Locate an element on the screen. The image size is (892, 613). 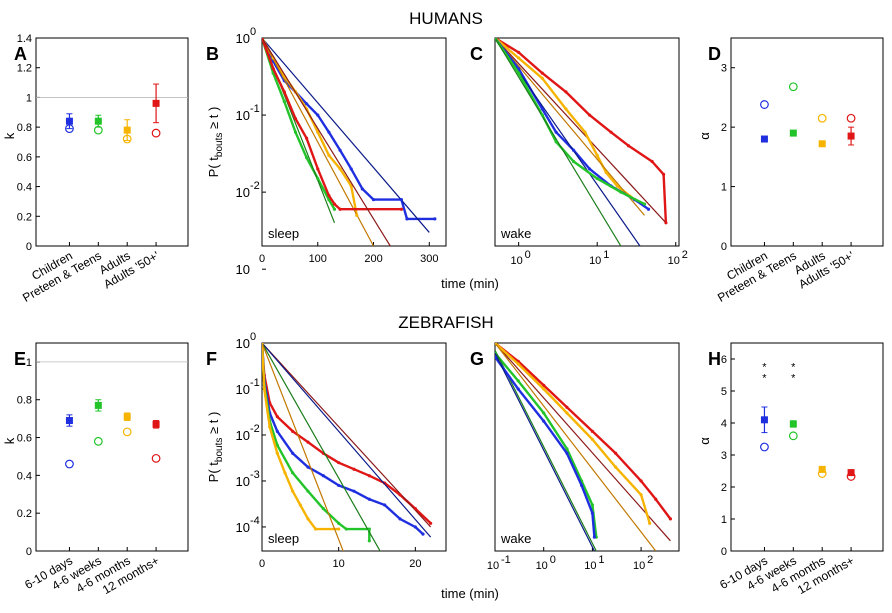
series-line-blue is located at coordinates (343, 439).